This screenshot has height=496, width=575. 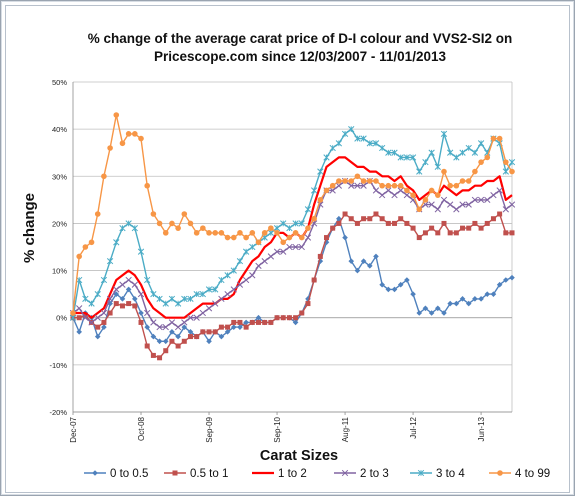 What do you see at coordinates (59, 129) in the screenshot?
I see `y-tick-label: 40%` at bounding box center [59, 129].